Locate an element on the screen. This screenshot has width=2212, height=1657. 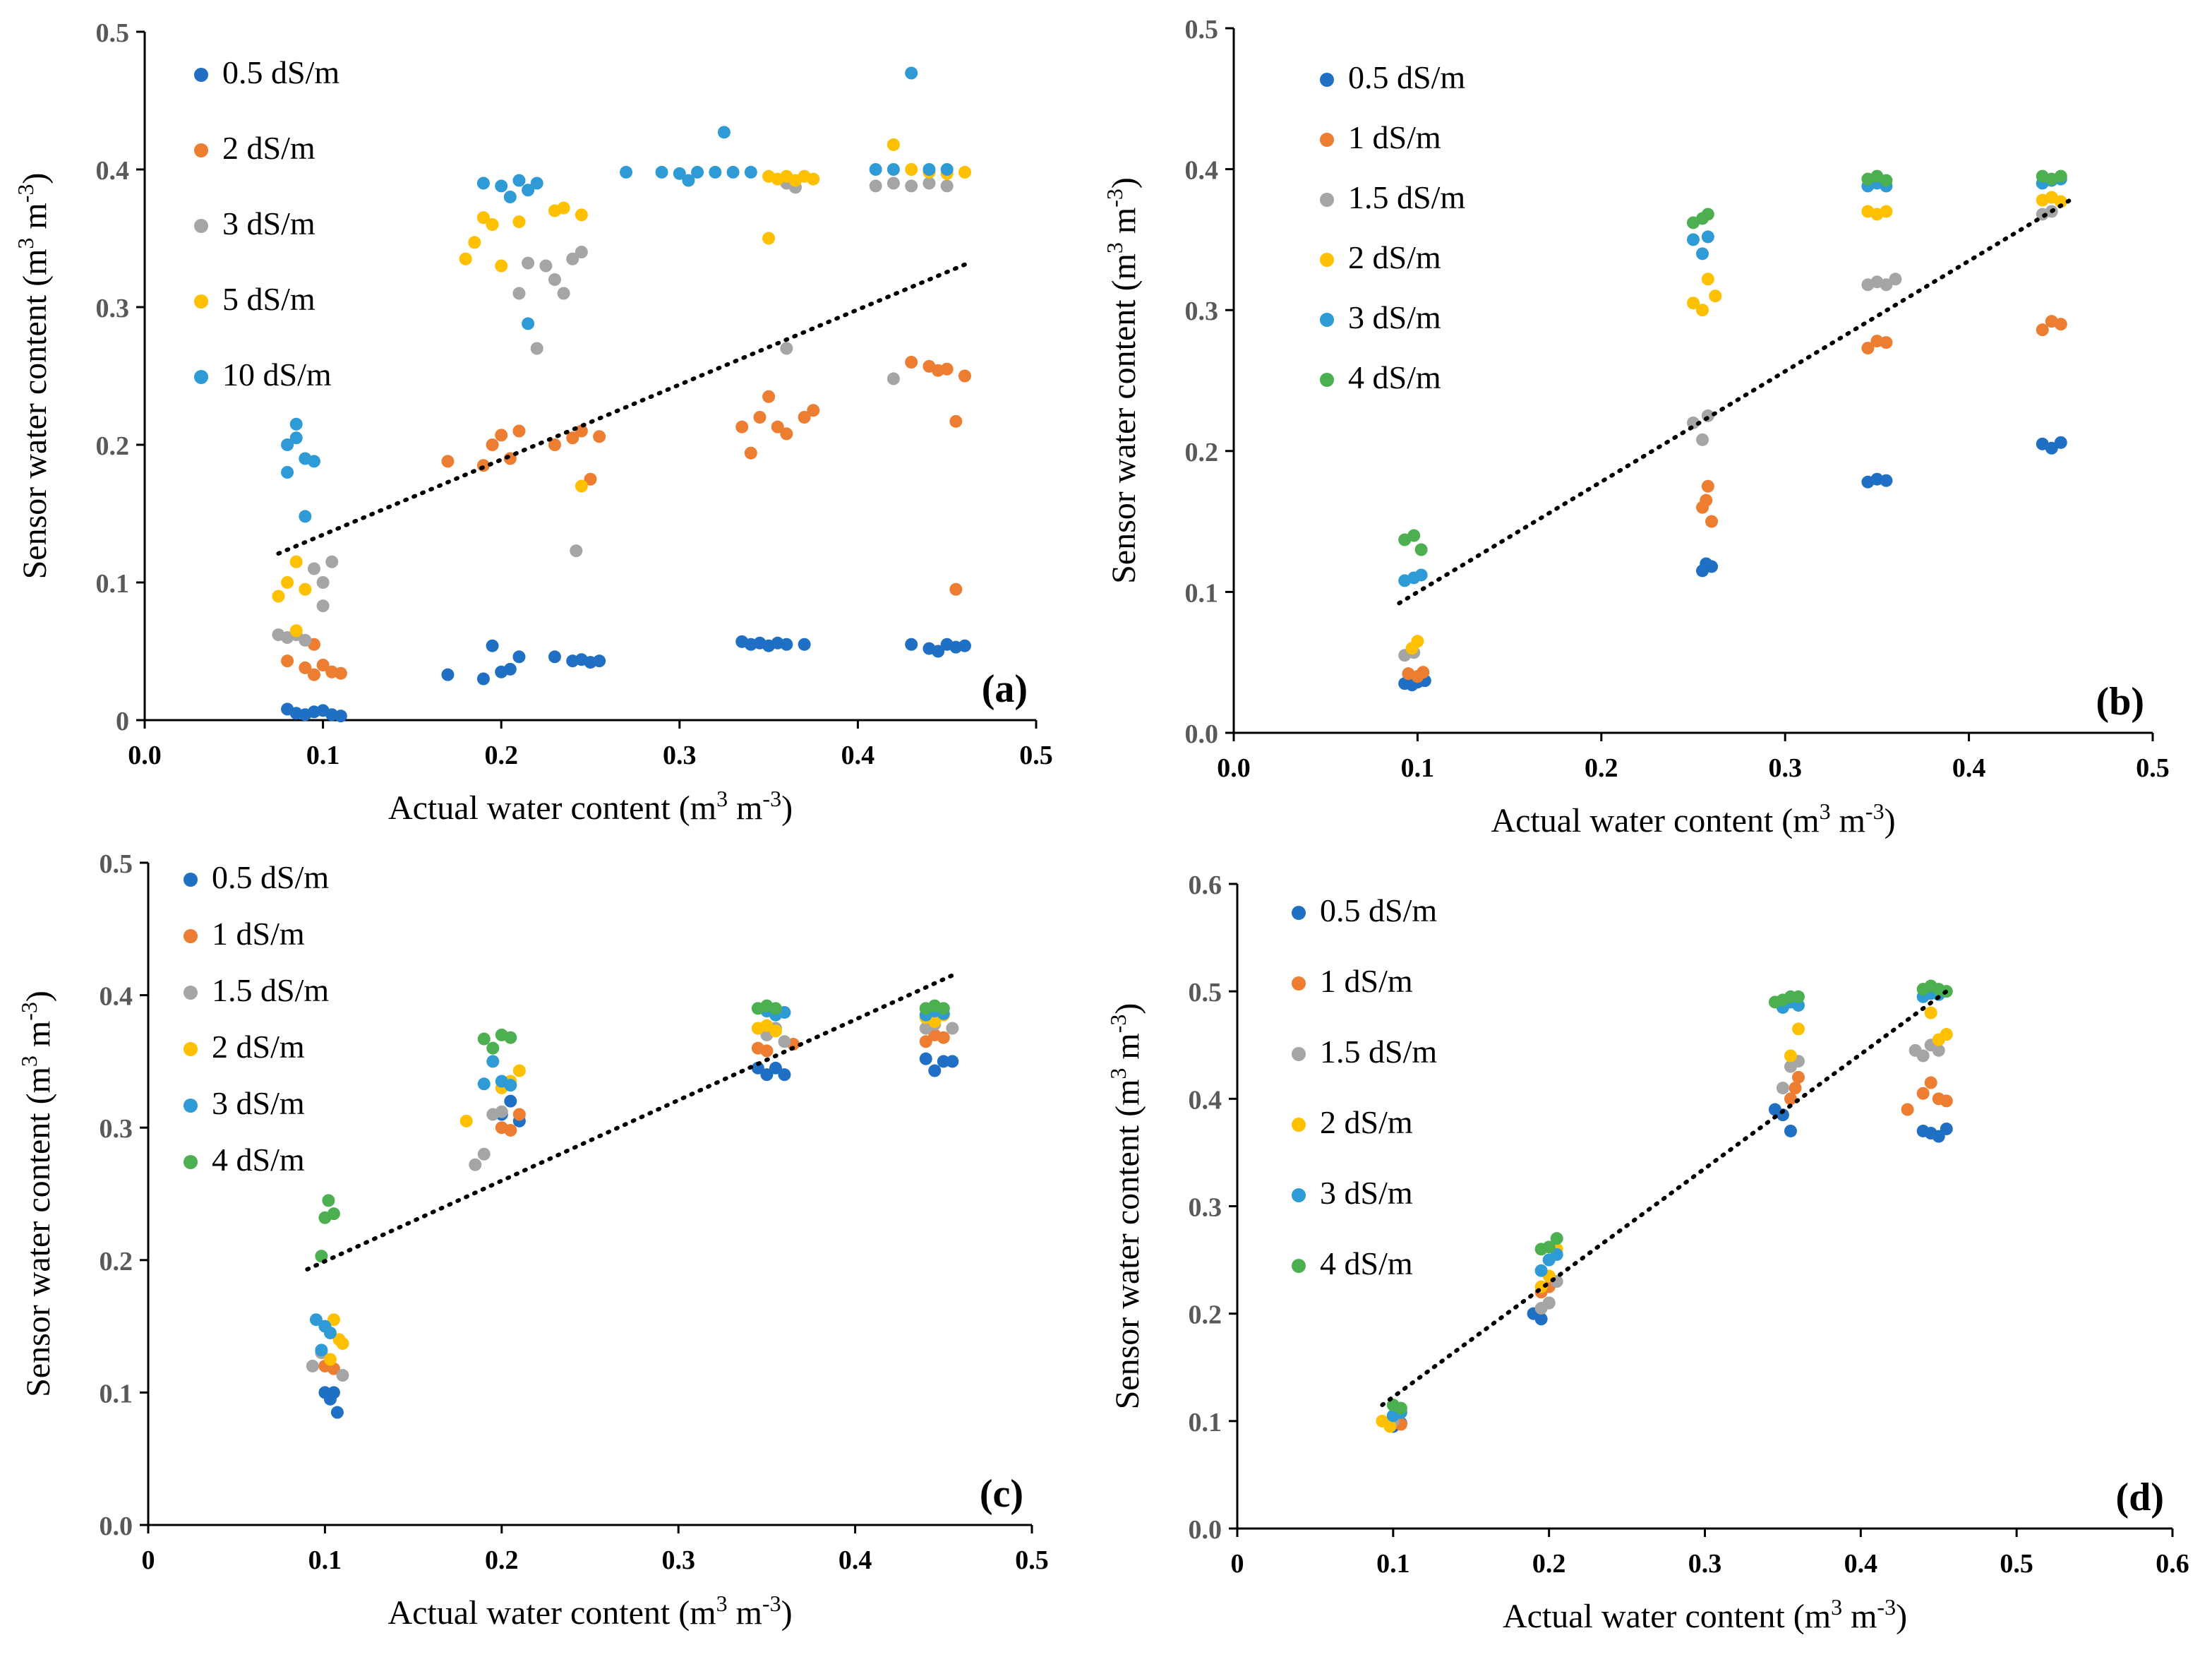
legend-label: 2 dS/m is located at coordinates (1394, 257).